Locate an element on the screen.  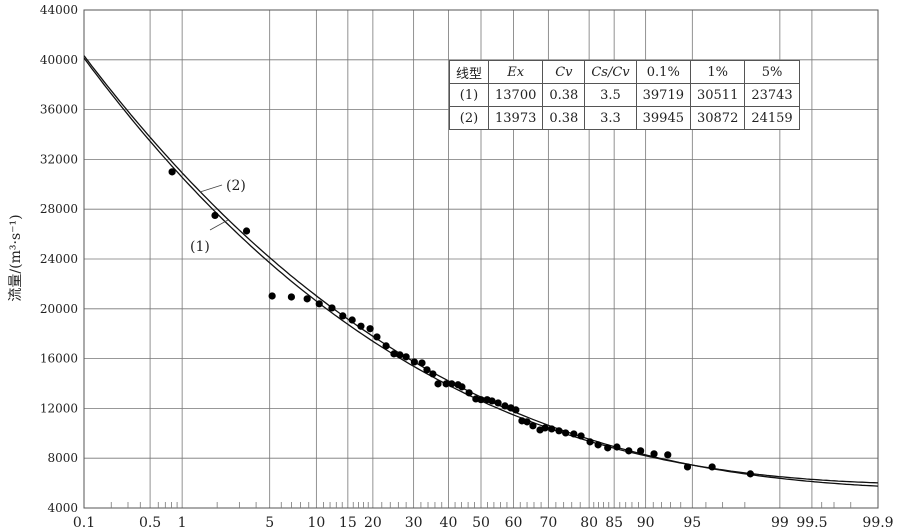
x-tick-label: 60 is located at coordinates (514, 522).